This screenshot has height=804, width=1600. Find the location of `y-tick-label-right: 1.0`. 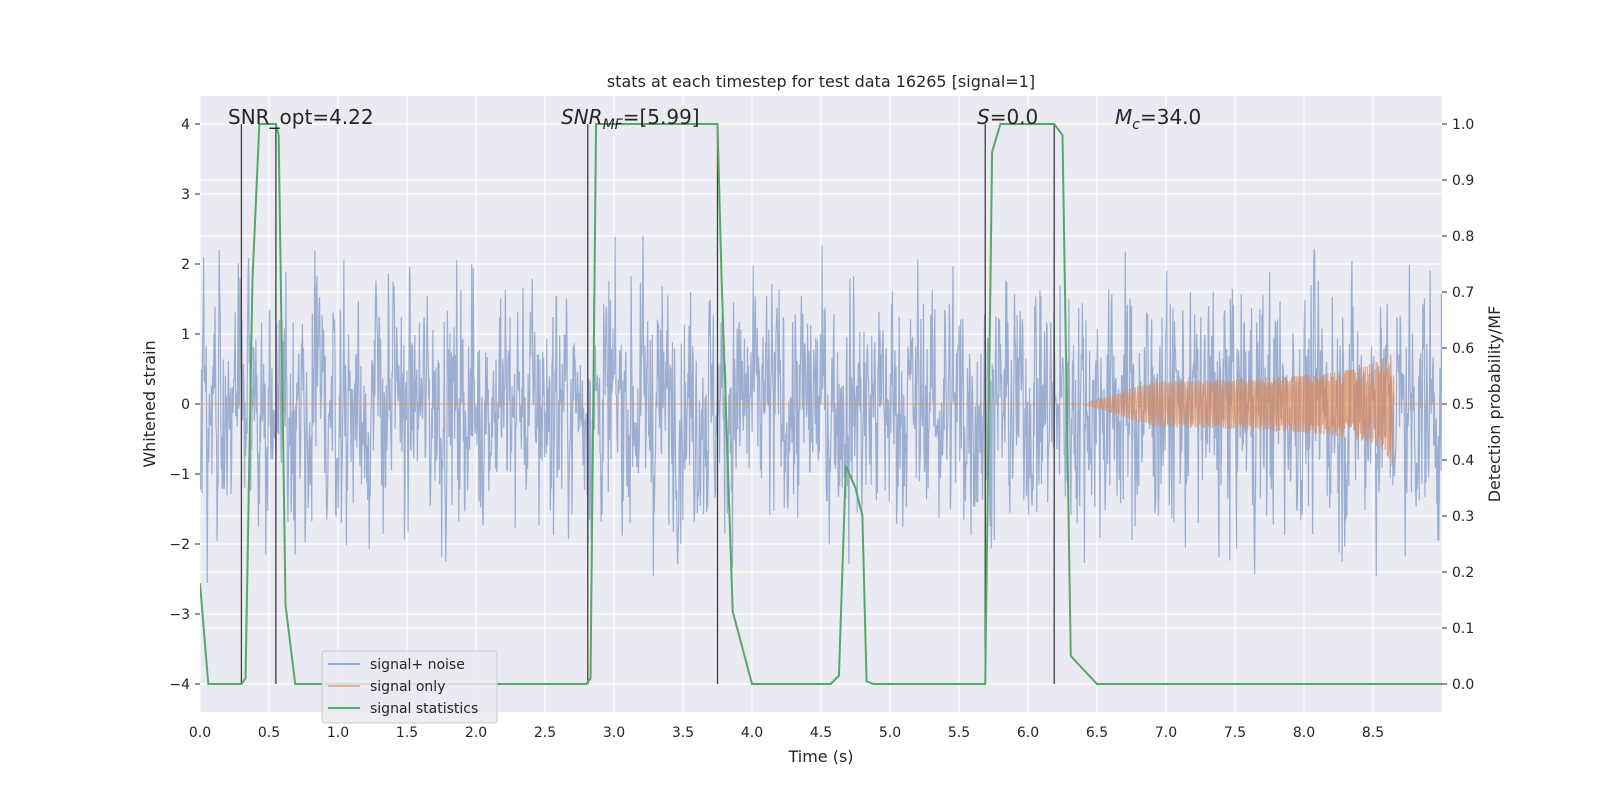

y-tick-label-right: 1.0 is located at coordinates (1463, 125).